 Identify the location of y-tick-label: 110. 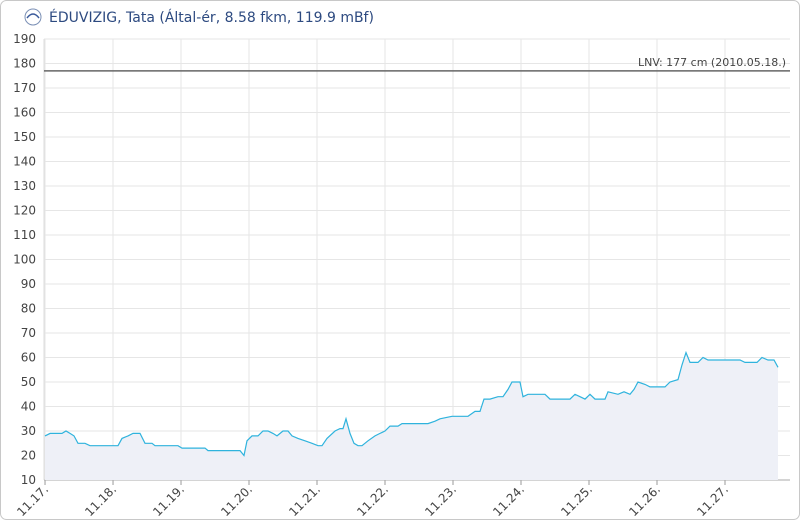
(24, 235).